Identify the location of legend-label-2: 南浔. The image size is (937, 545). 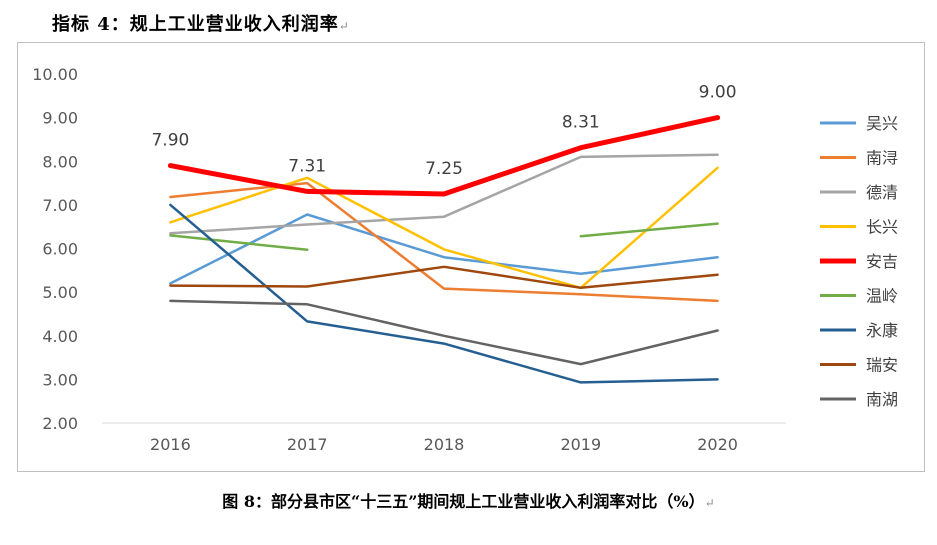
(882, 158).